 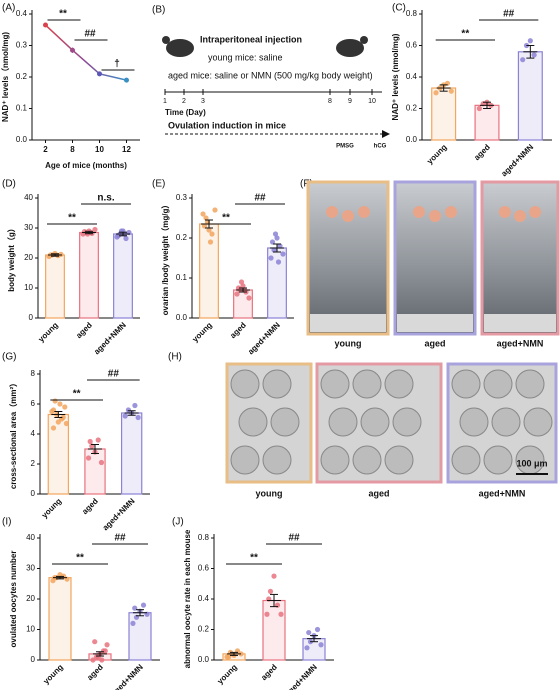 I want to click on significance-label: †, so click(x=117, y=64).